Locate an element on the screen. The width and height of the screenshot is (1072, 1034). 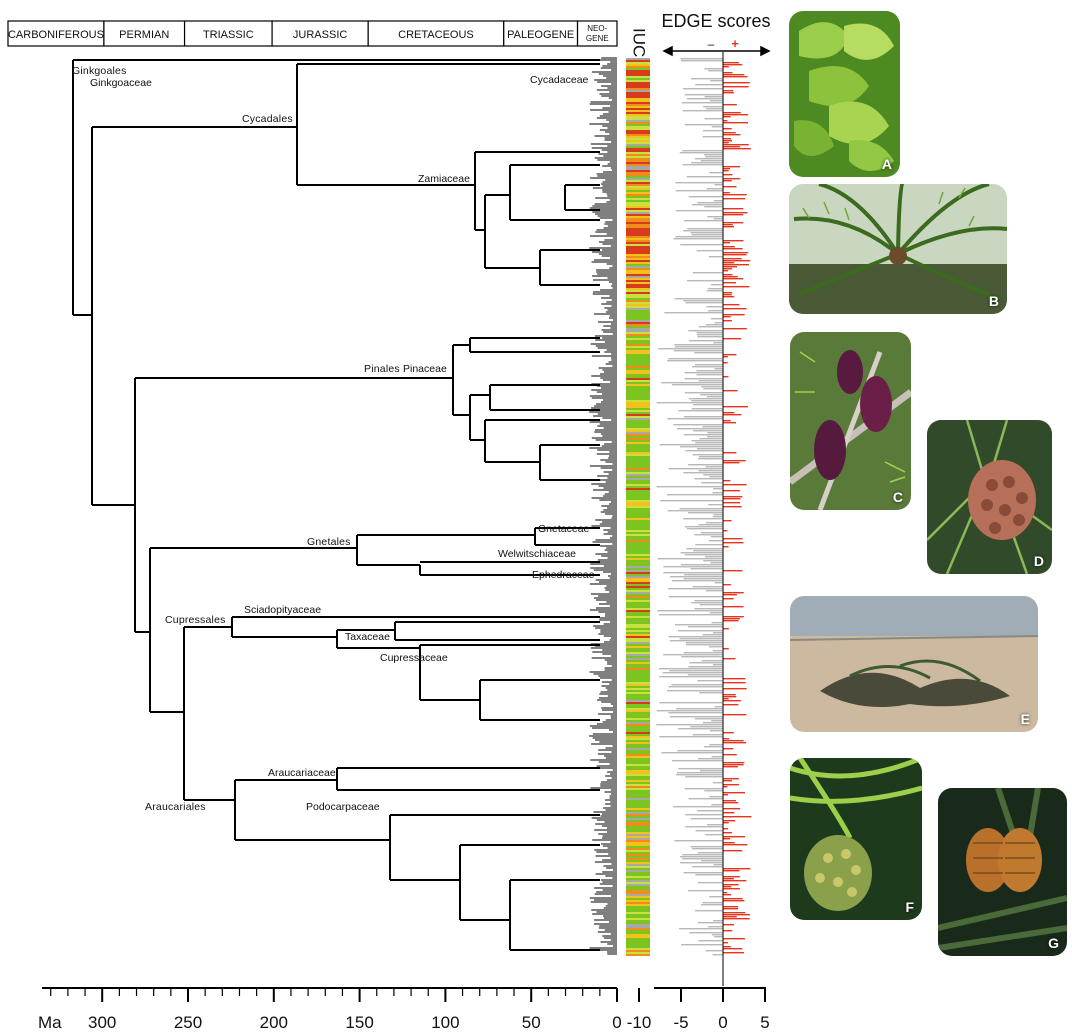
time-tick-label: 150 is located at coordinates (359, 1022).